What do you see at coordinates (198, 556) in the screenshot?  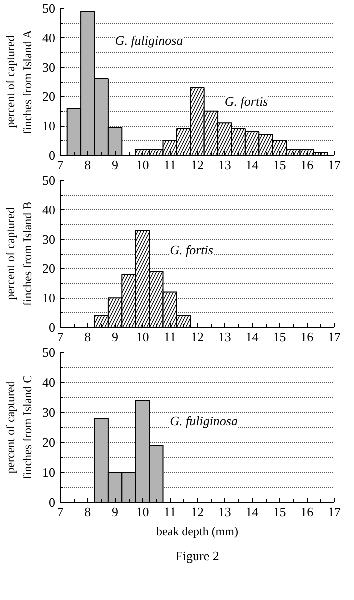 I see `caption: Figure 2` at bounding box center [198, 556].